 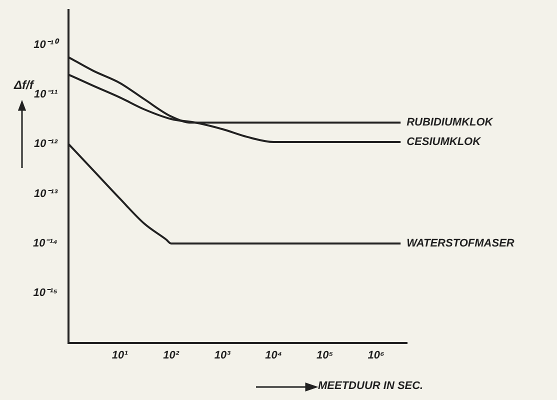 What do you see at coordinates (325, 355) in the screenshot?
I see `x-tick-label: 10⁵` at bounding box center [325, 355].